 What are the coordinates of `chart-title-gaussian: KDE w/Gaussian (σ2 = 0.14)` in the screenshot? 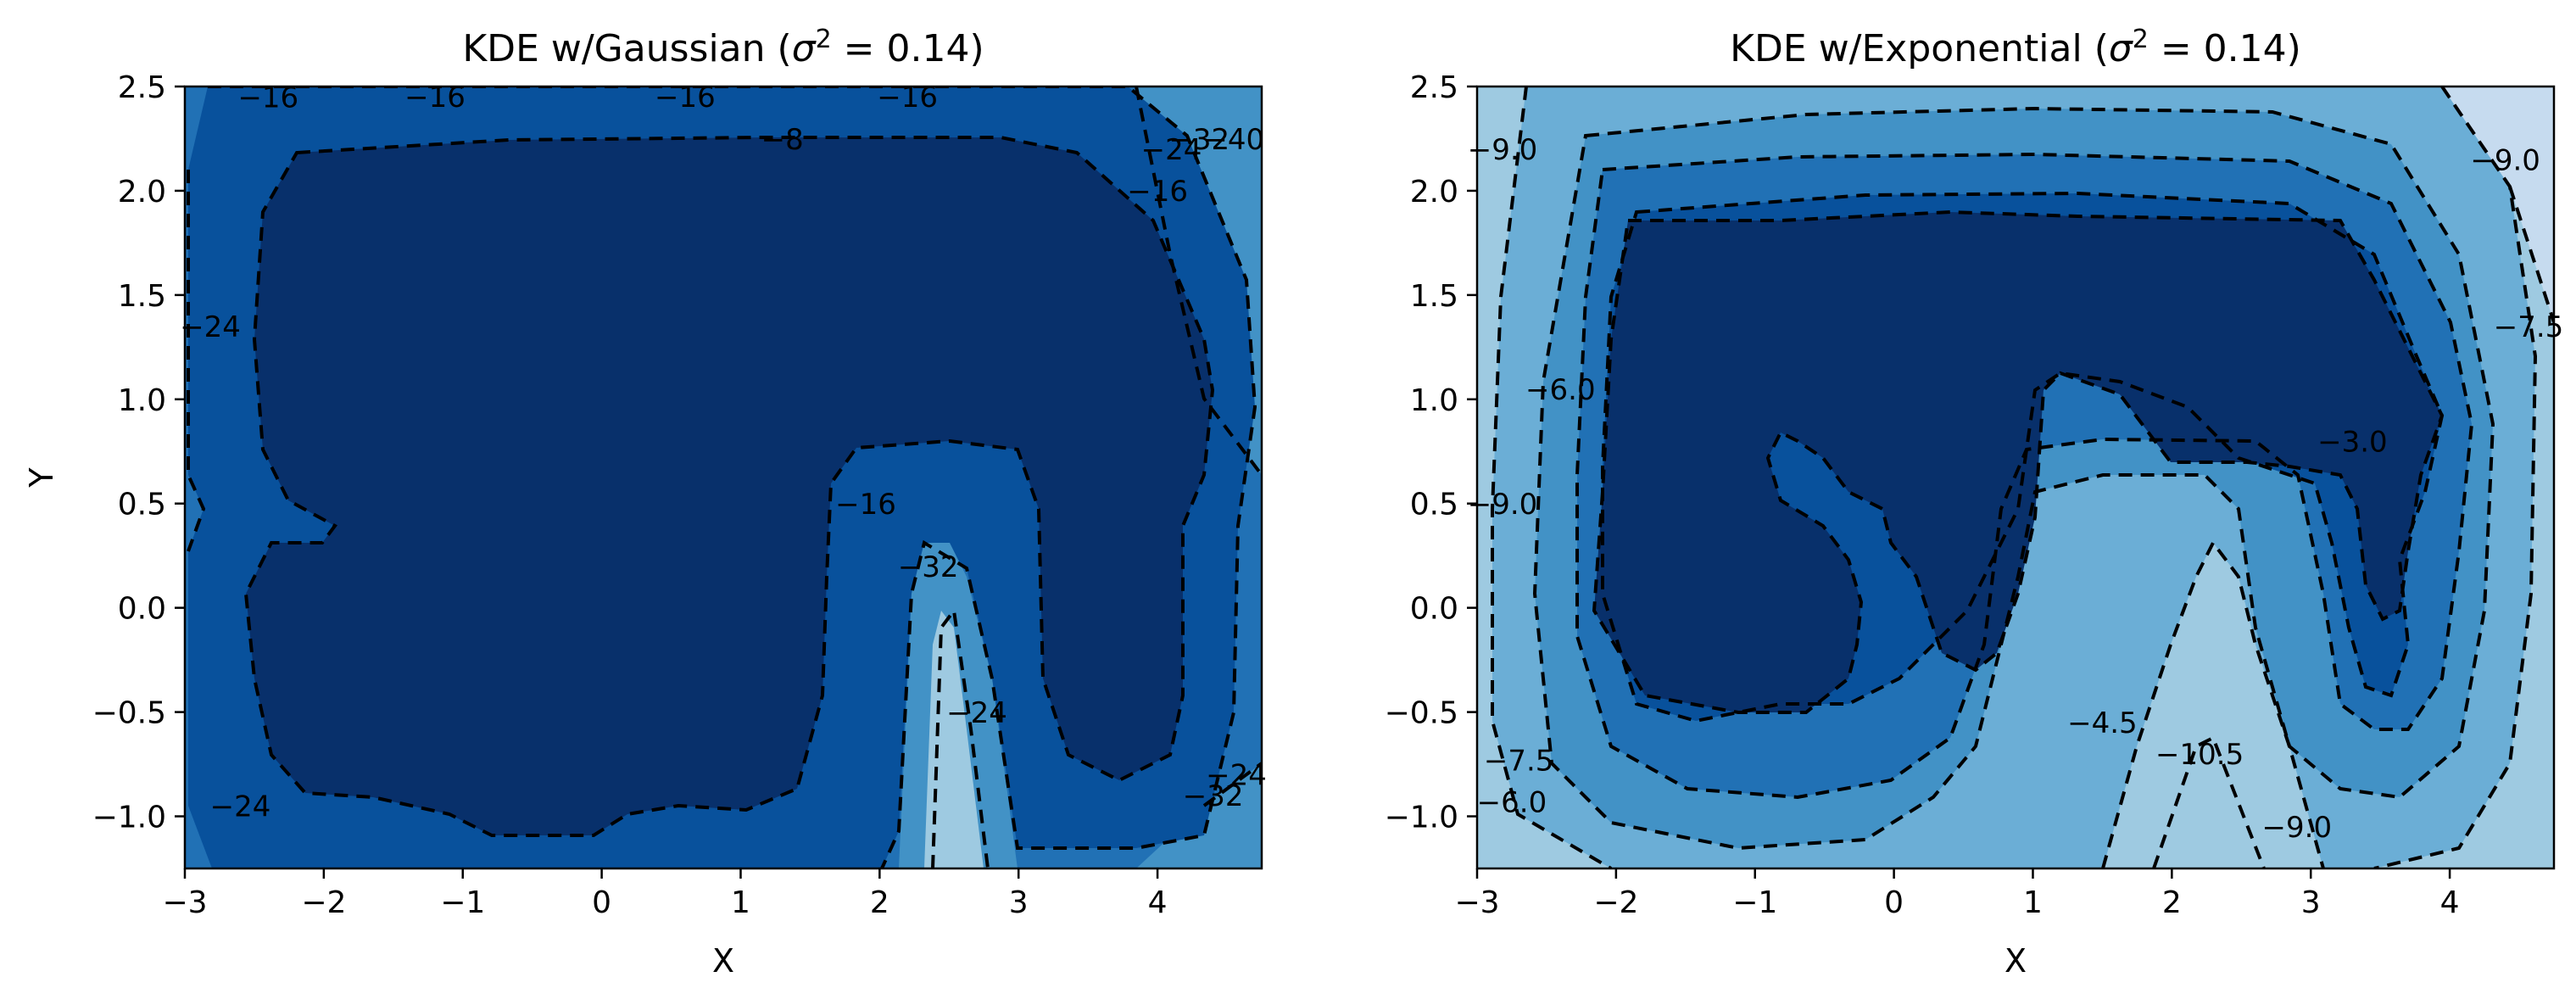 It's located at (723, 47).